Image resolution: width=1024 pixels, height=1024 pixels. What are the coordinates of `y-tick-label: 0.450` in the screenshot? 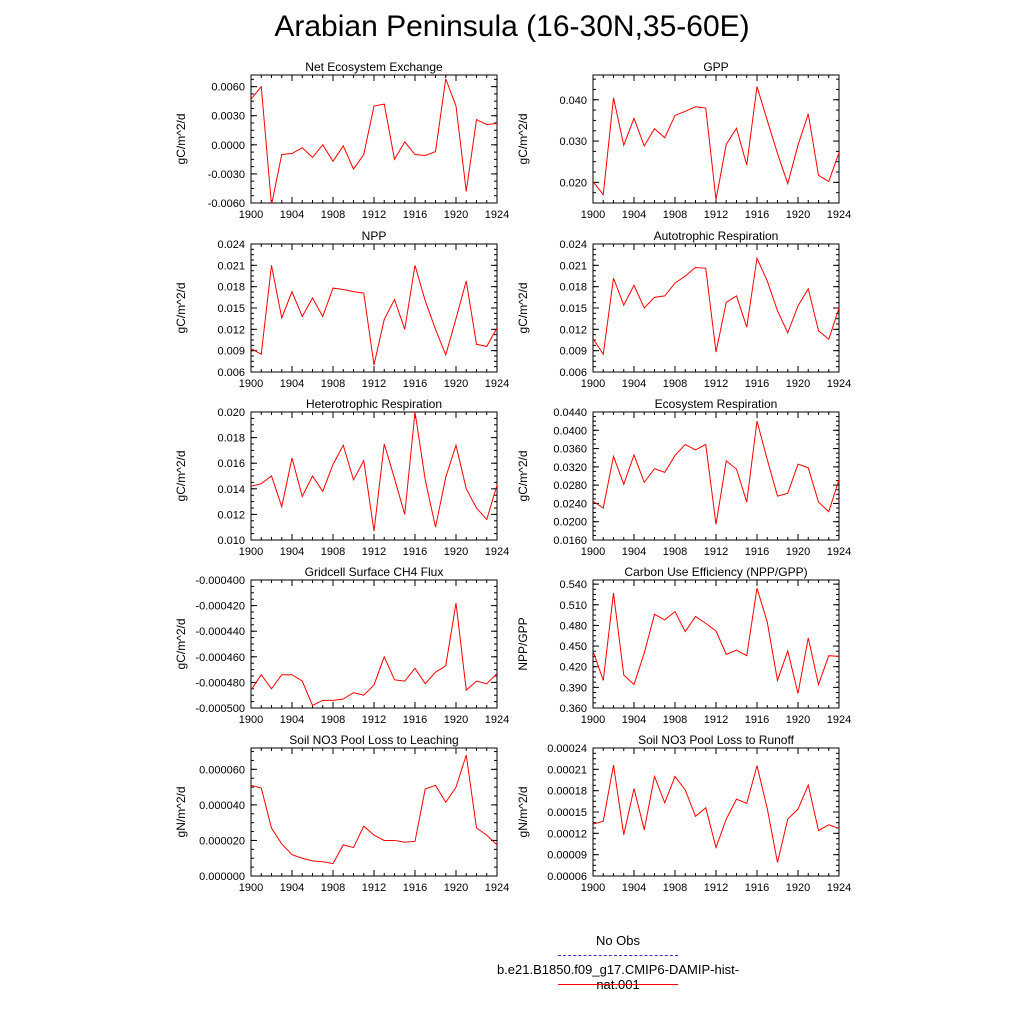 It's located at (573, 647).